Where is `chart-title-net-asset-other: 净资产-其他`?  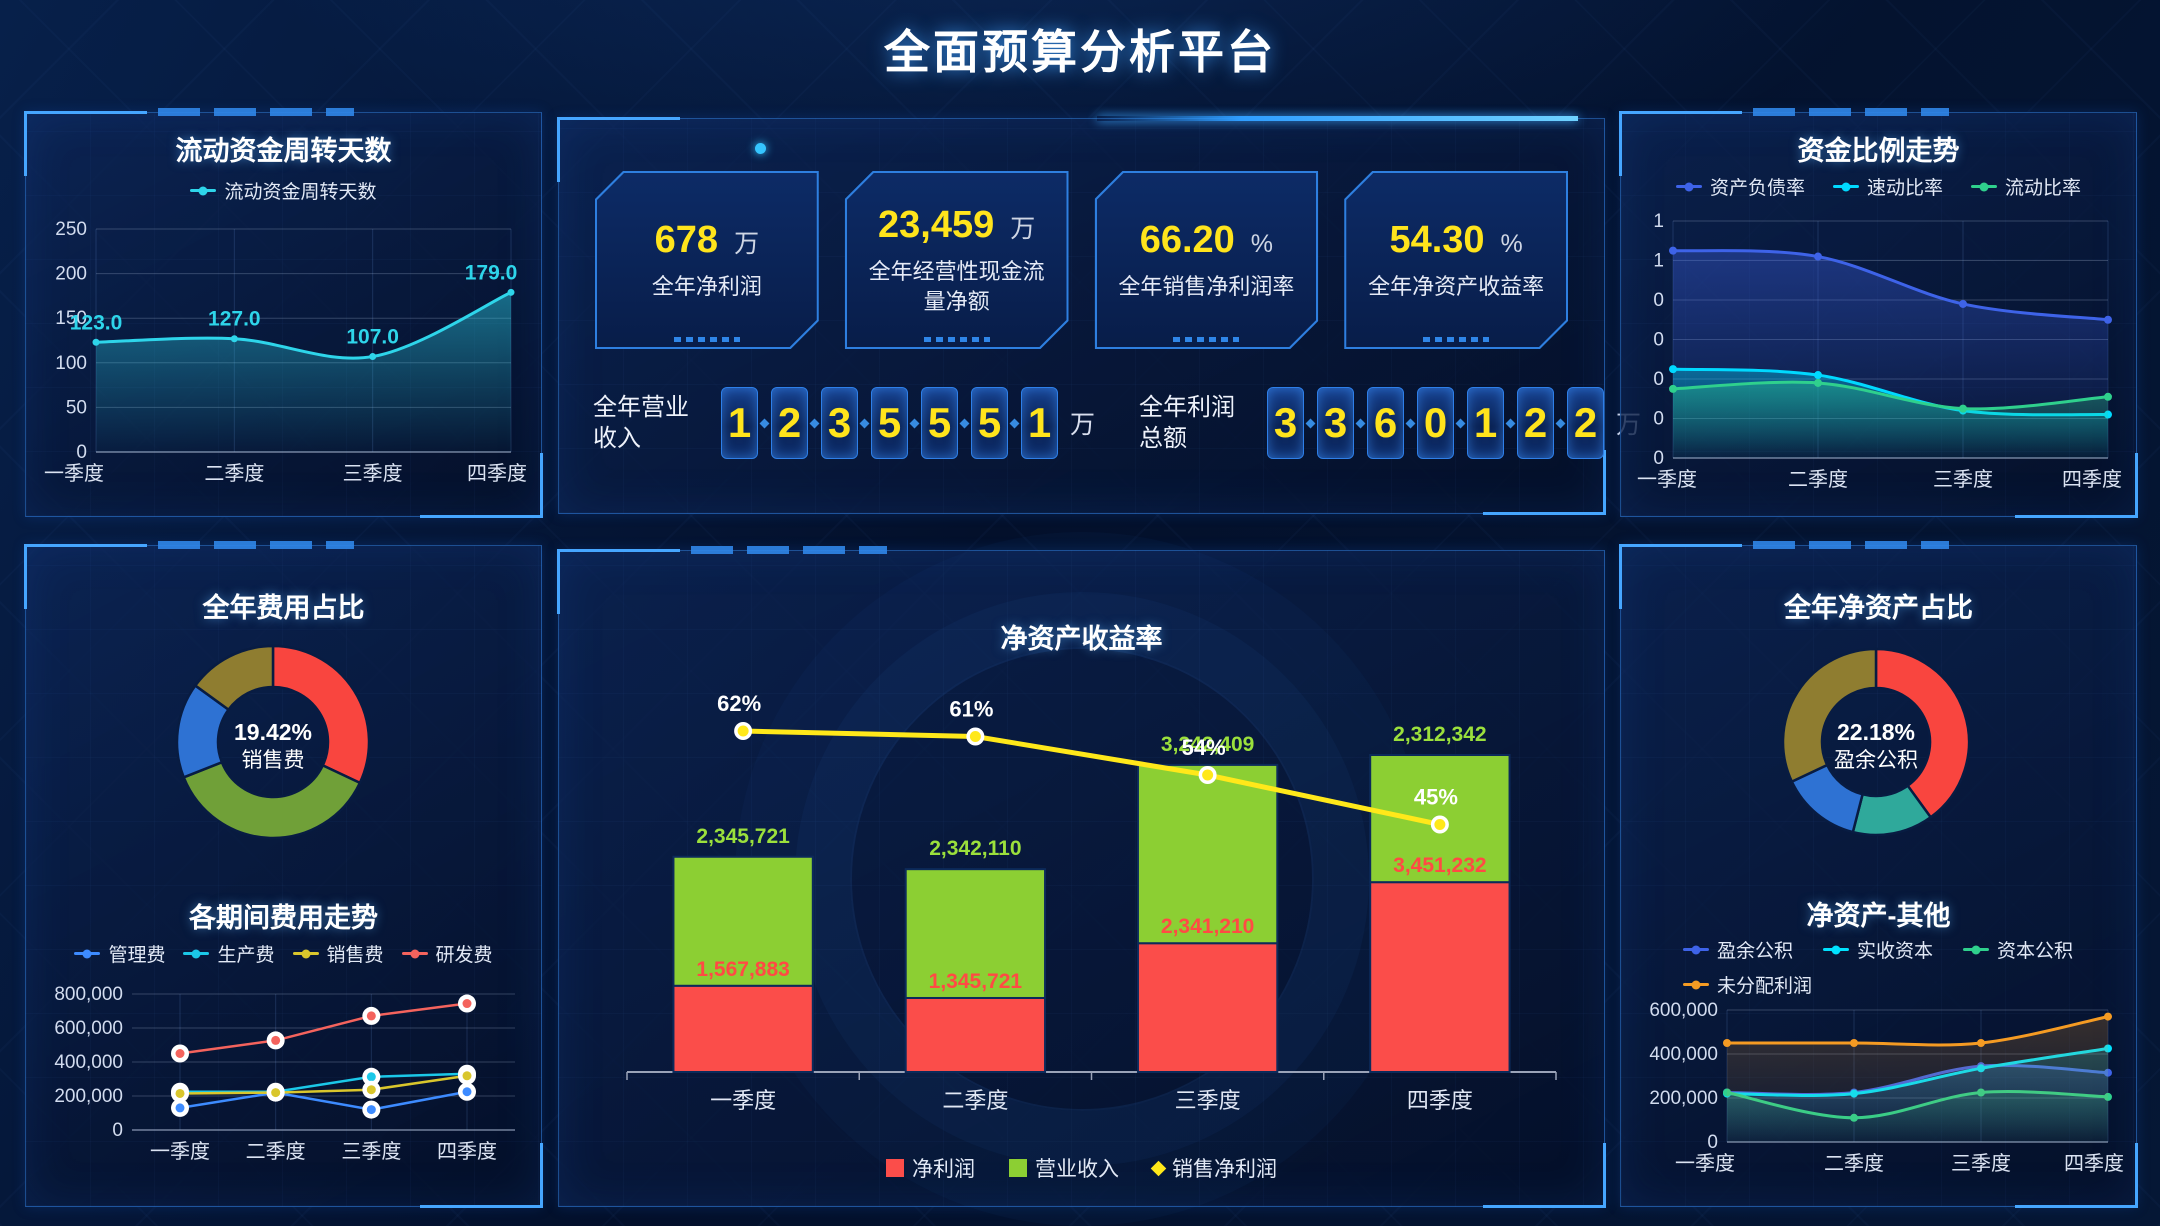 chart-title-net-asset-other: 净资产-其他 is located at coordinates (1878, 916).